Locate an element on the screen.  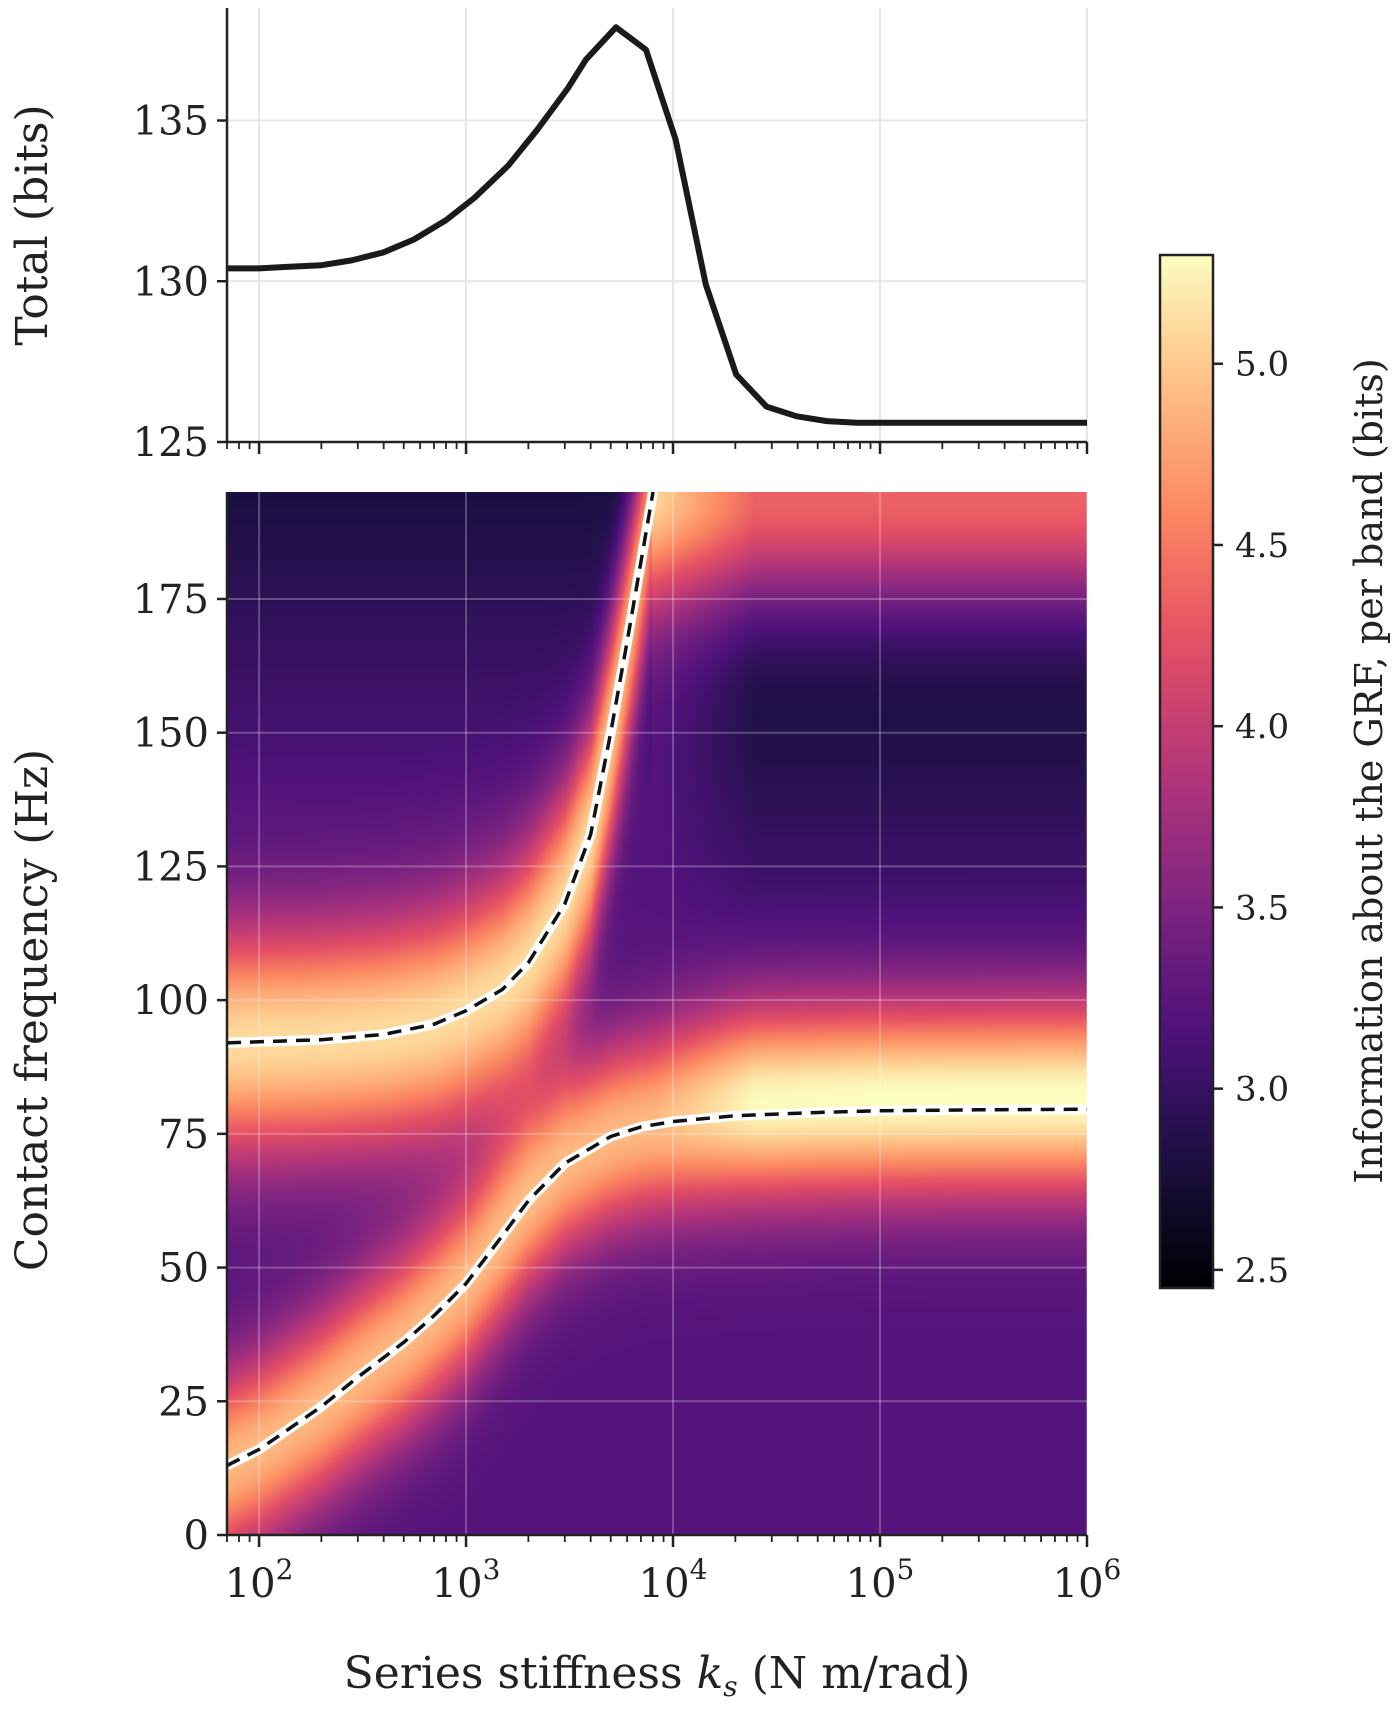
heatmap-y-tick-label: 25 is located at coordinates (183, 1402).